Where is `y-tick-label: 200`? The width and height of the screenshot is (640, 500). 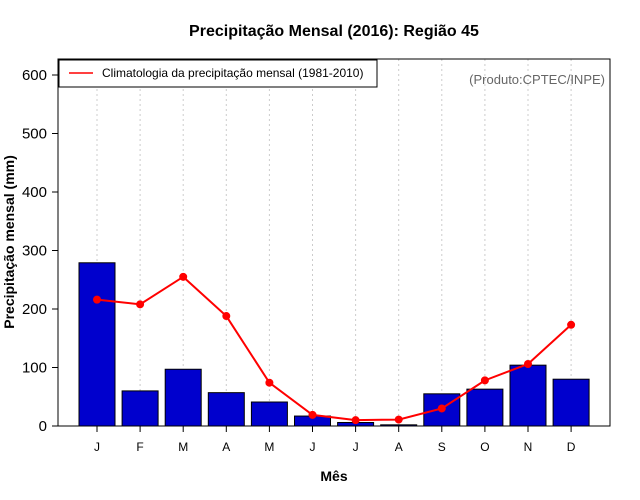 y-tick-label: 200 is located at coordinates (34, 309).